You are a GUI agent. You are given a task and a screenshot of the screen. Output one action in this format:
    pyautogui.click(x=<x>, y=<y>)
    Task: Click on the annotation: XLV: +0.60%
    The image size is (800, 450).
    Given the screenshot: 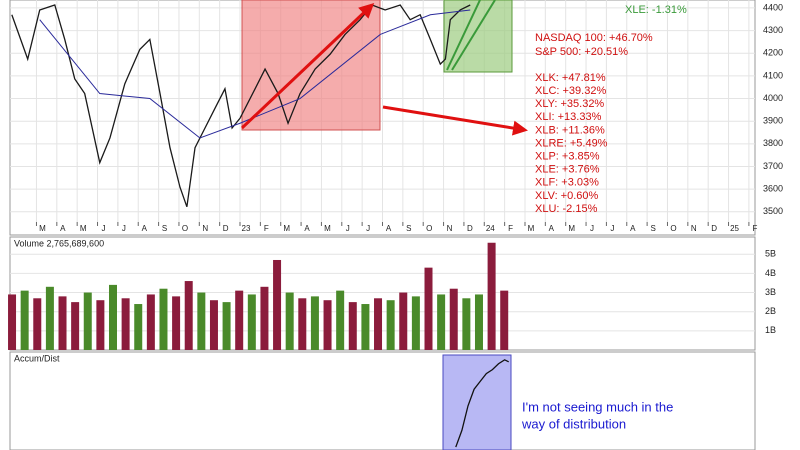 What is the action you would take?
    pyautogui.click(x=567, y=196)
    